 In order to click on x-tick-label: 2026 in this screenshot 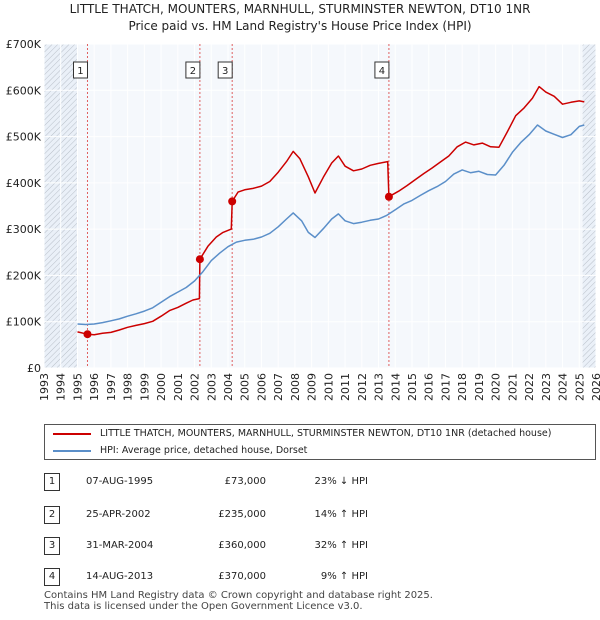, I will do `click(595, 387)`.